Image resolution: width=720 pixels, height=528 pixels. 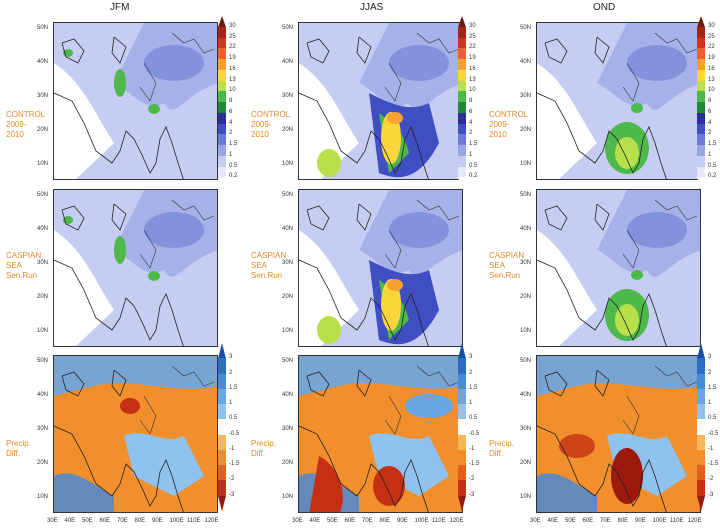 I want to click on row-label-line: CONTROL, so click(x=271, y=114).